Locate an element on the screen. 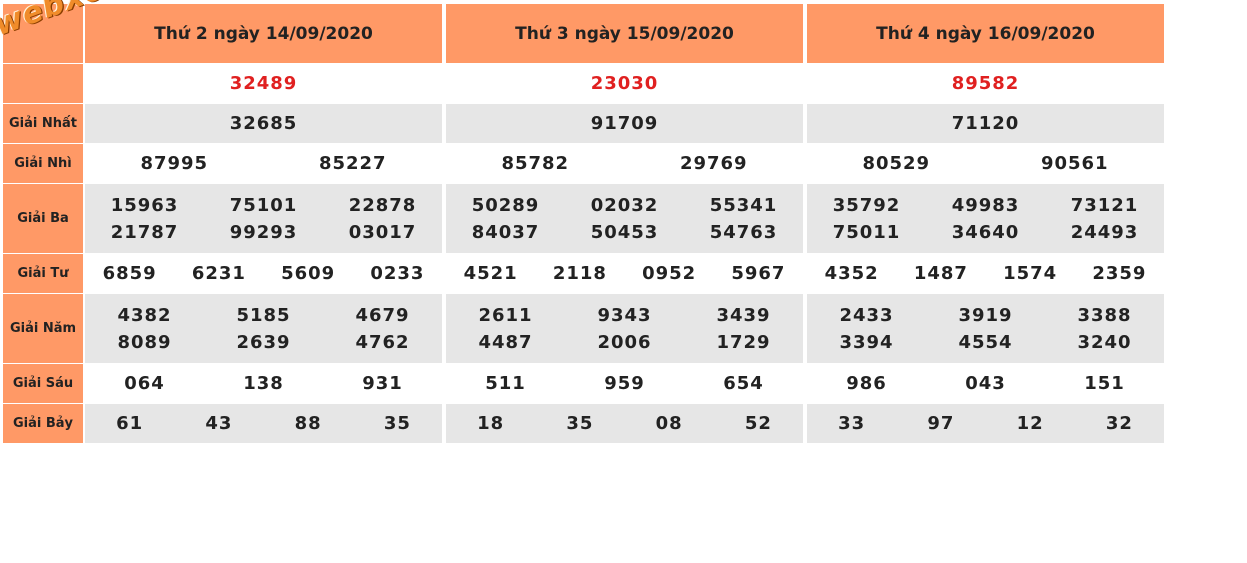  second-prize-row: 87995 85227 is located at coordinates (263, 164).